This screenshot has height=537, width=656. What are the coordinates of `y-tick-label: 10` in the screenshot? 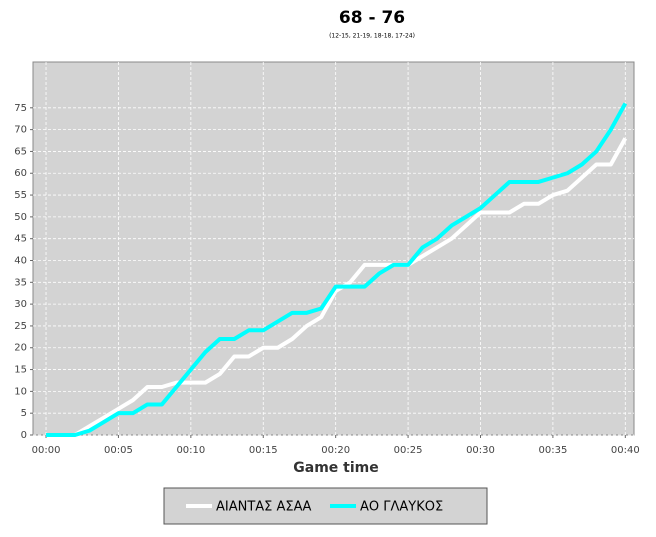 It's located at (20, 391).